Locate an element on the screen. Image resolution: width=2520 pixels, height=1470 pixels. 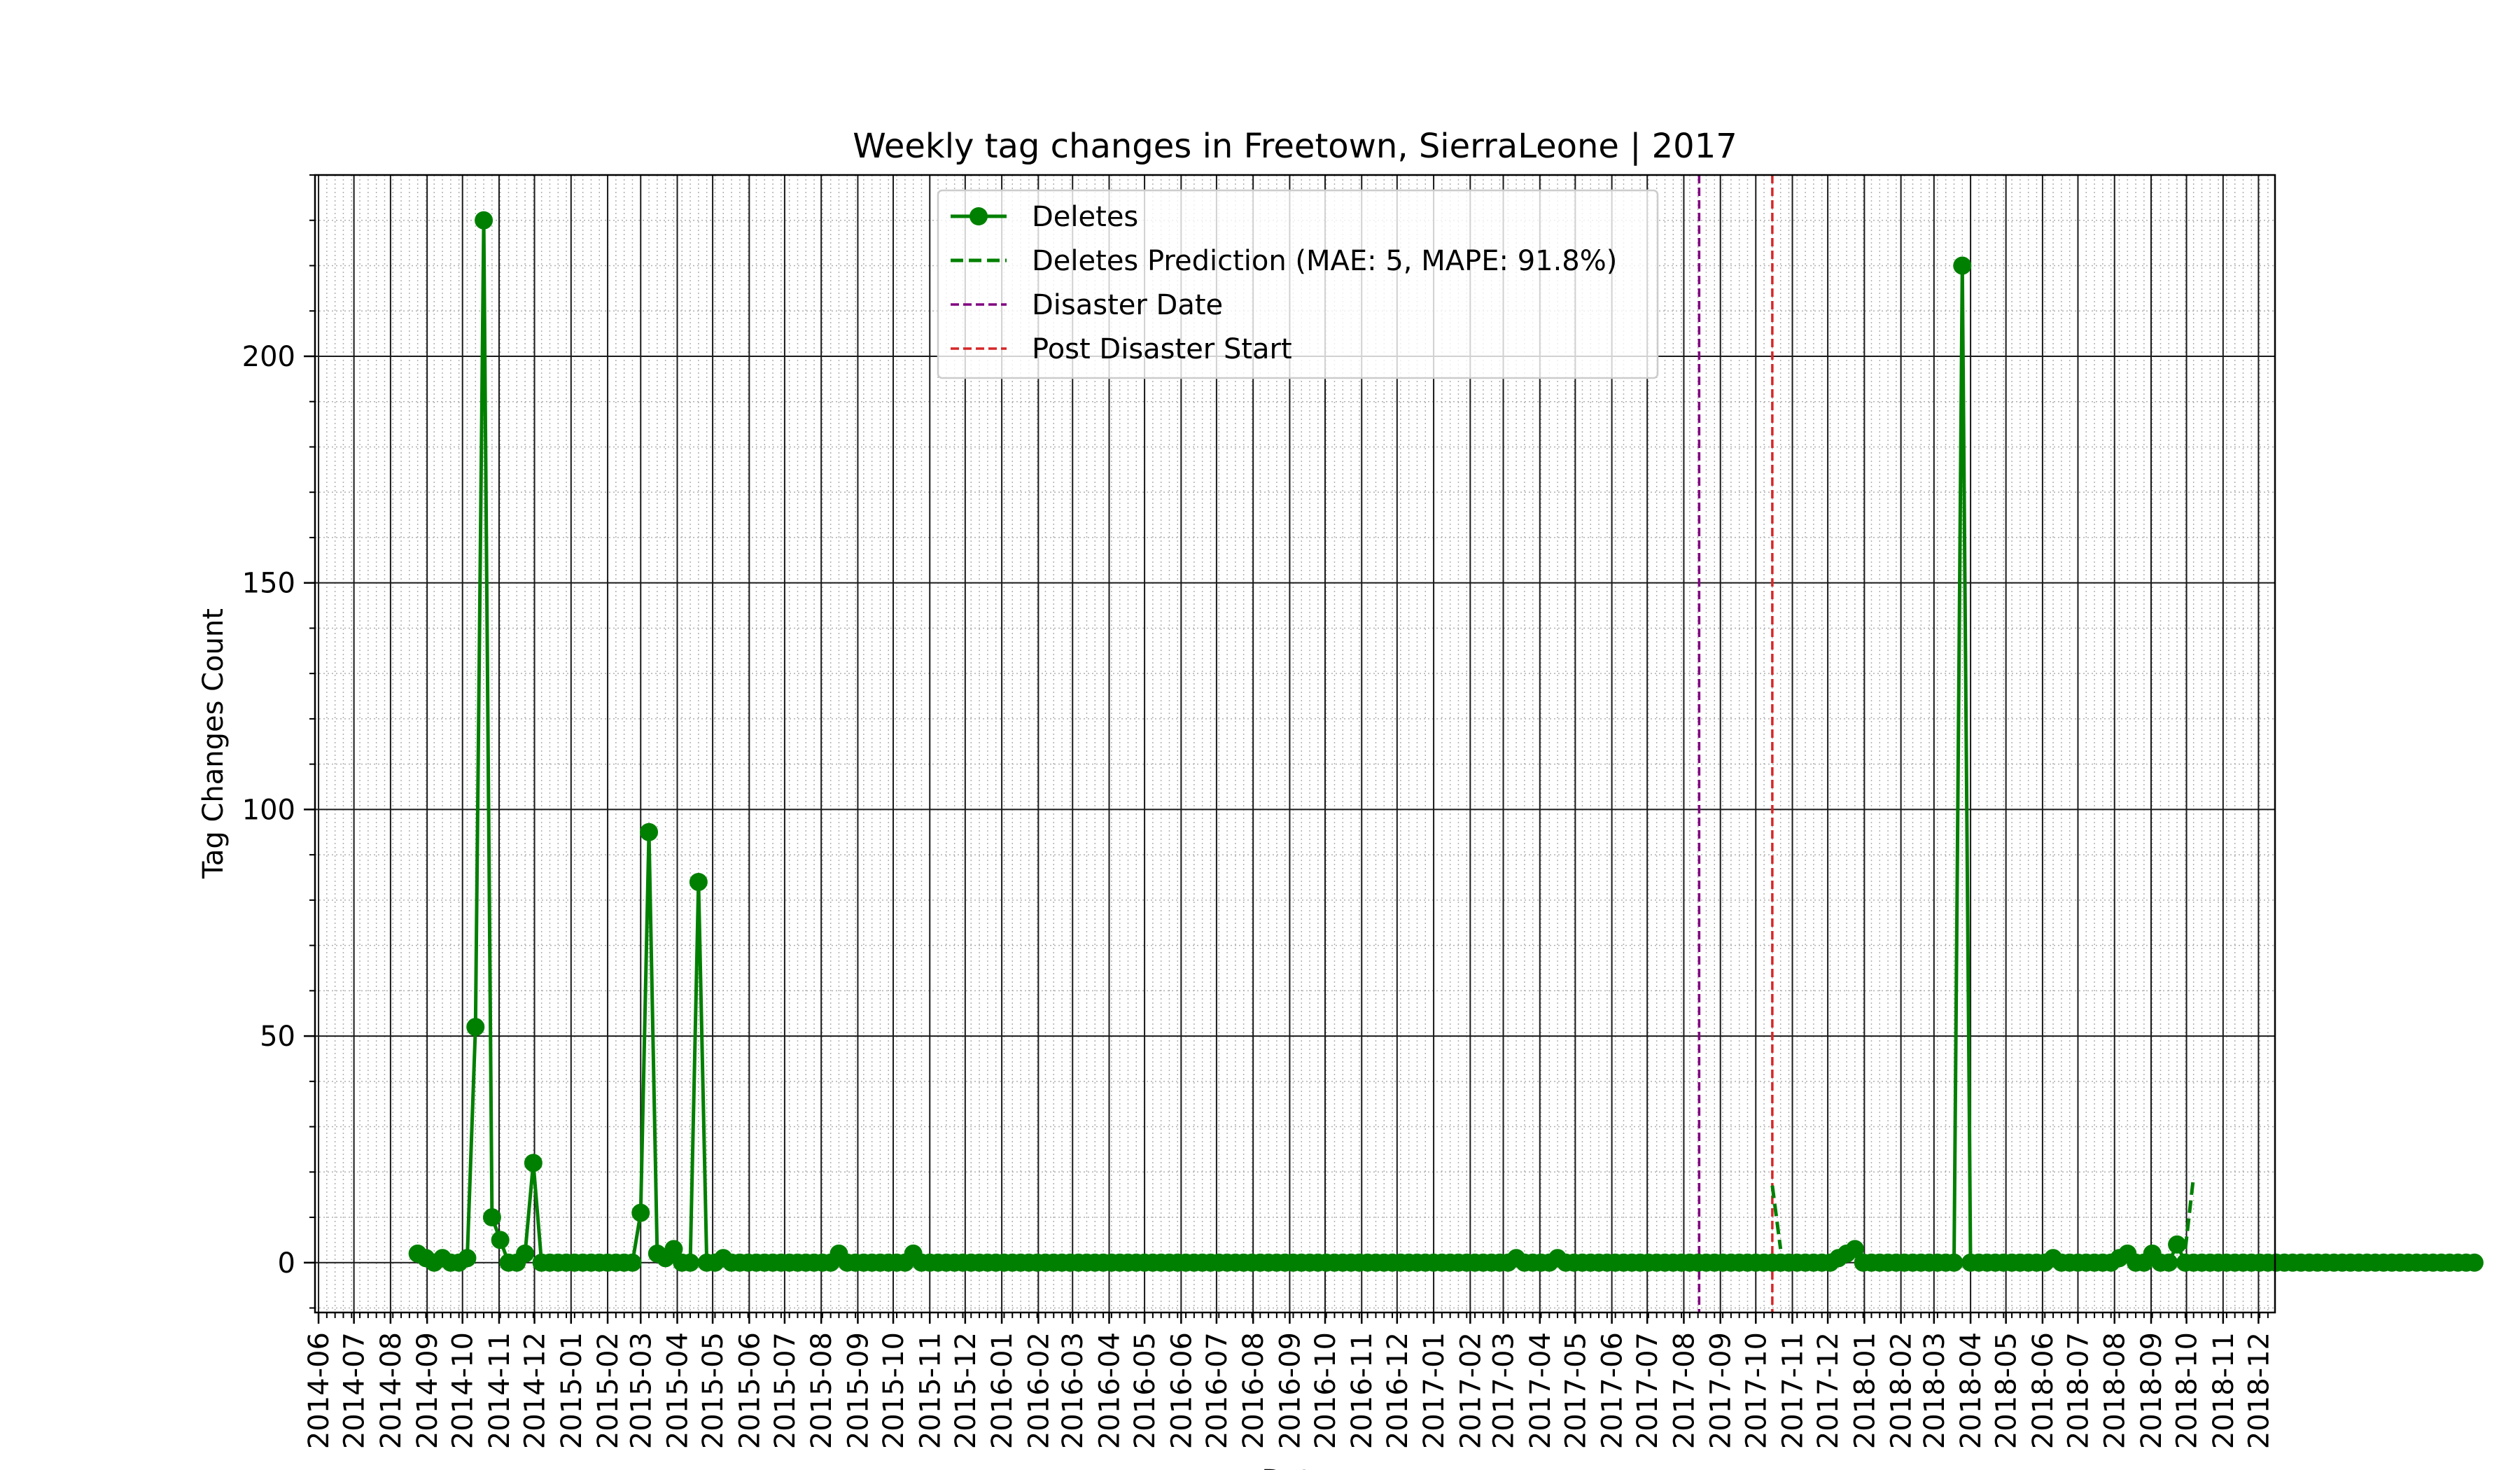
x-tick-label: 2018-06 is located at coordinates (2043, 1390).